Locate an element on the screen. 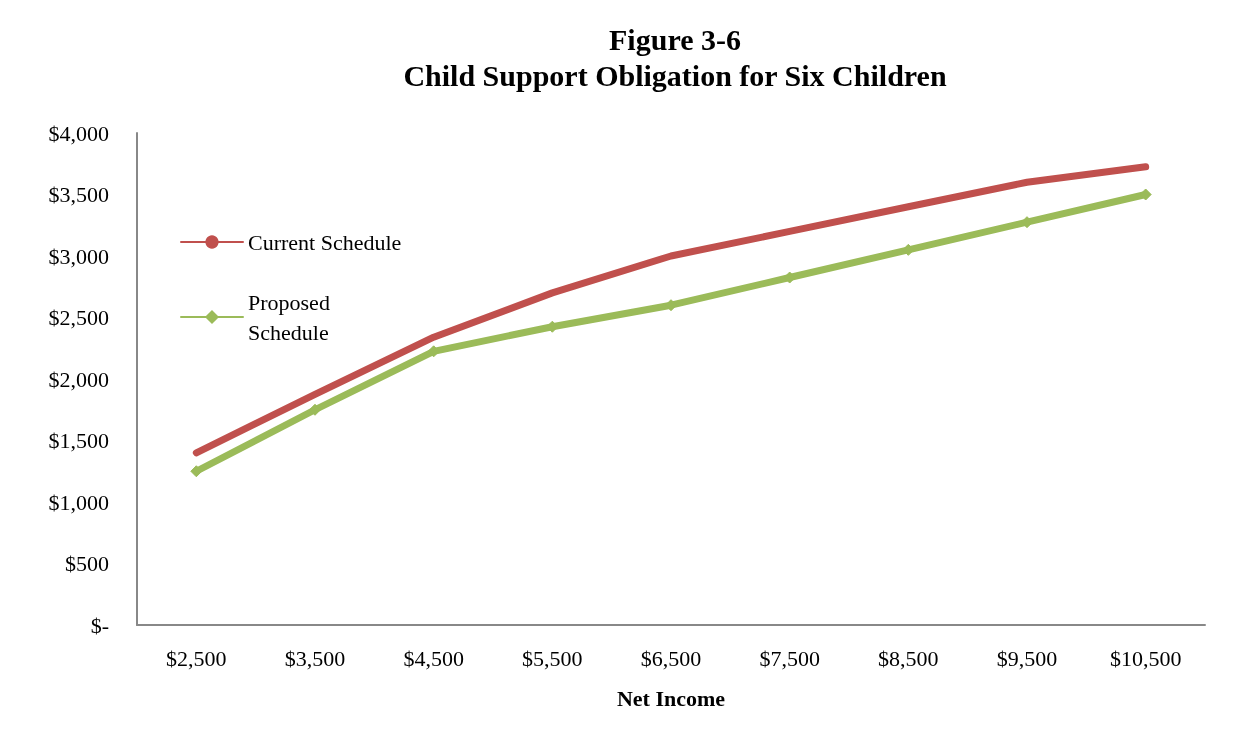 Image resolution: width=1233 pixels, height=740 pixels. y-tick-label: $2,500 is located at coordinates (78, 317).